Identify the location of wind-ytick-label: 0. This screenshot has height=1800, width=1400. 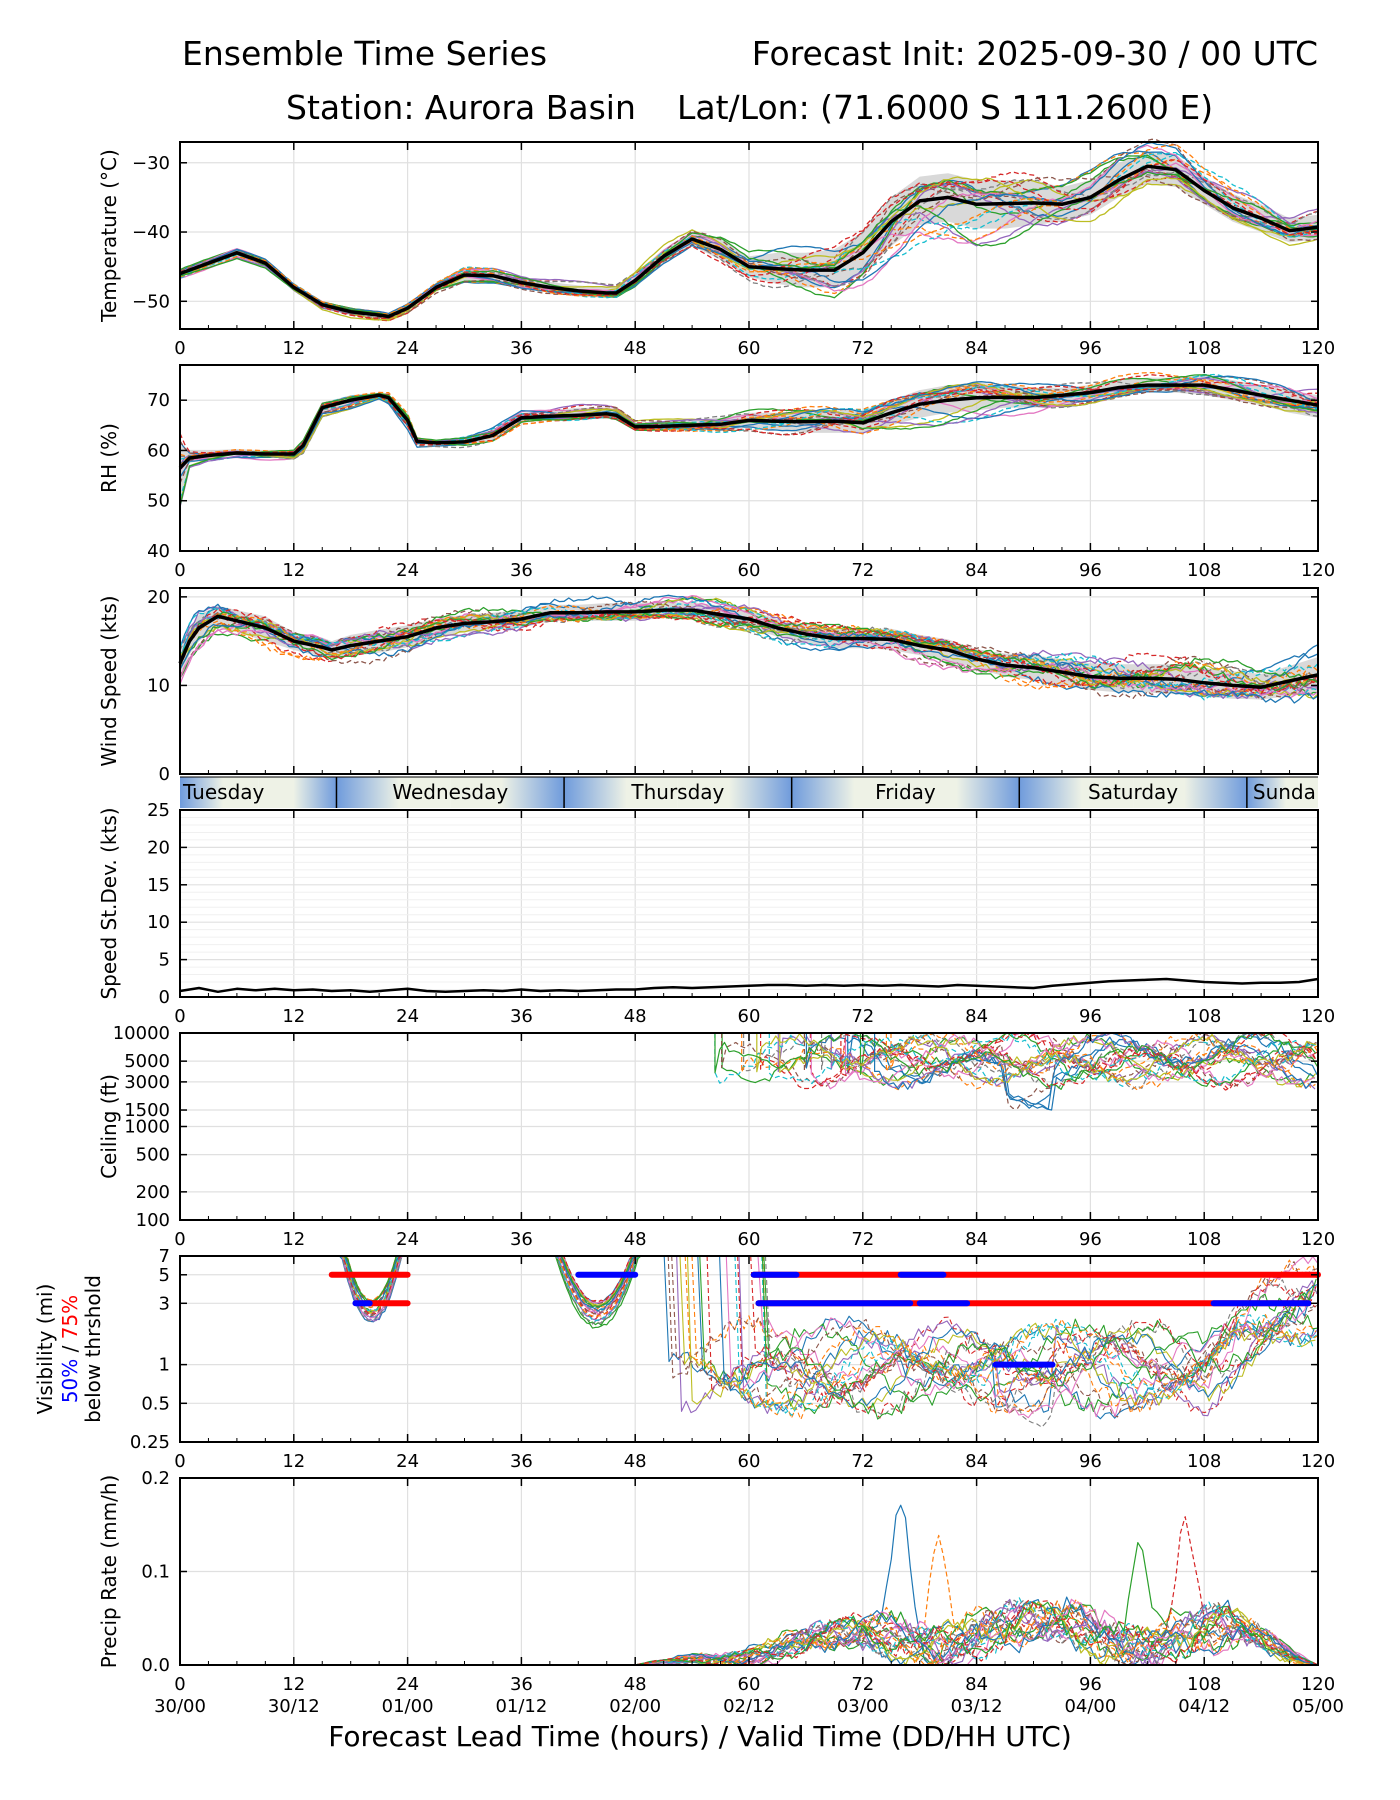
(164, 774).